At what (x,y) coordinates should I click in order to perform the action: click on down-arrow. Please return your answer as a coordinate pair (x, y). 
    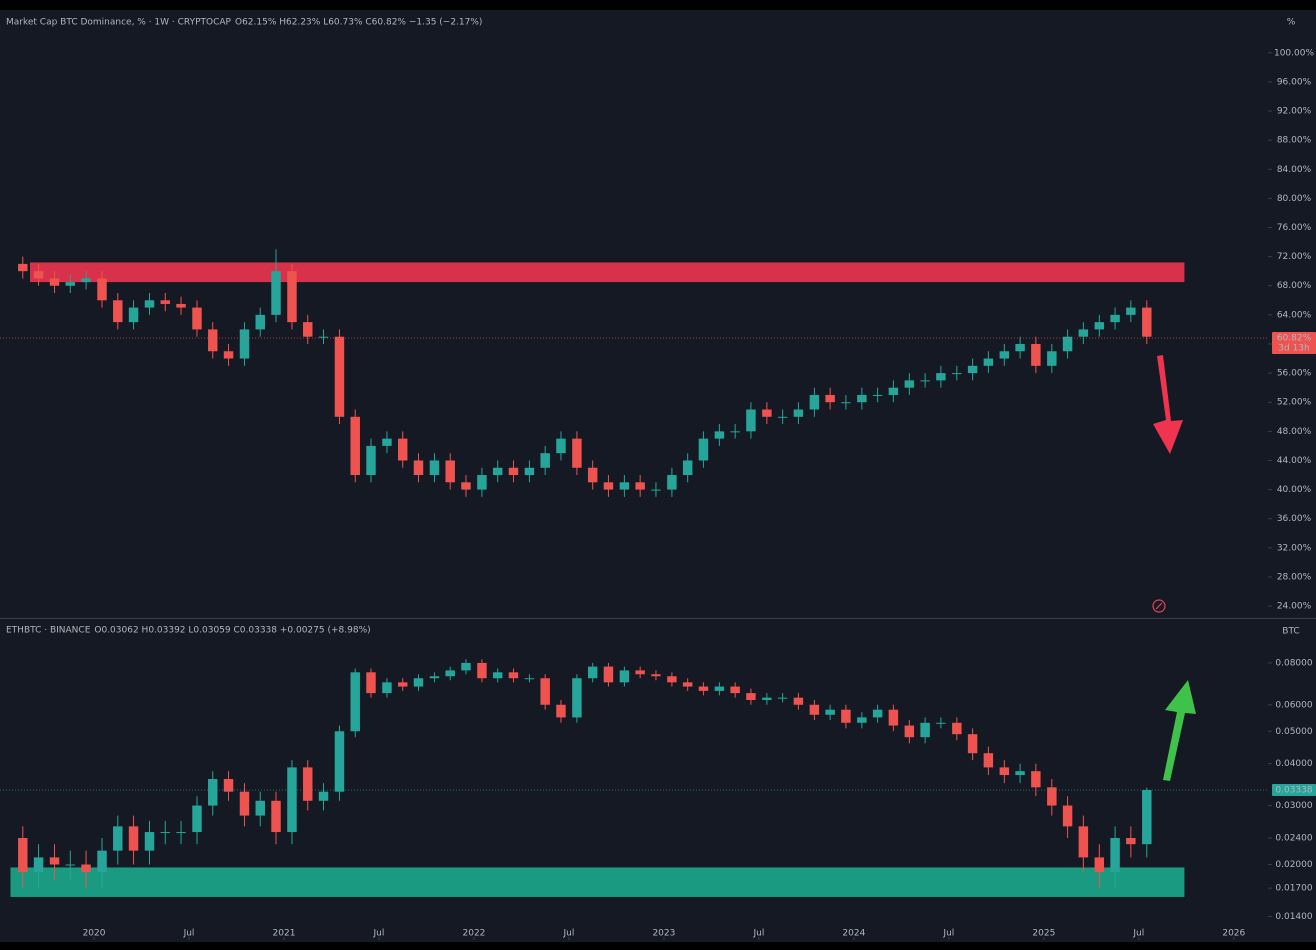
    Looking at the image, I should click on (1168, 404).